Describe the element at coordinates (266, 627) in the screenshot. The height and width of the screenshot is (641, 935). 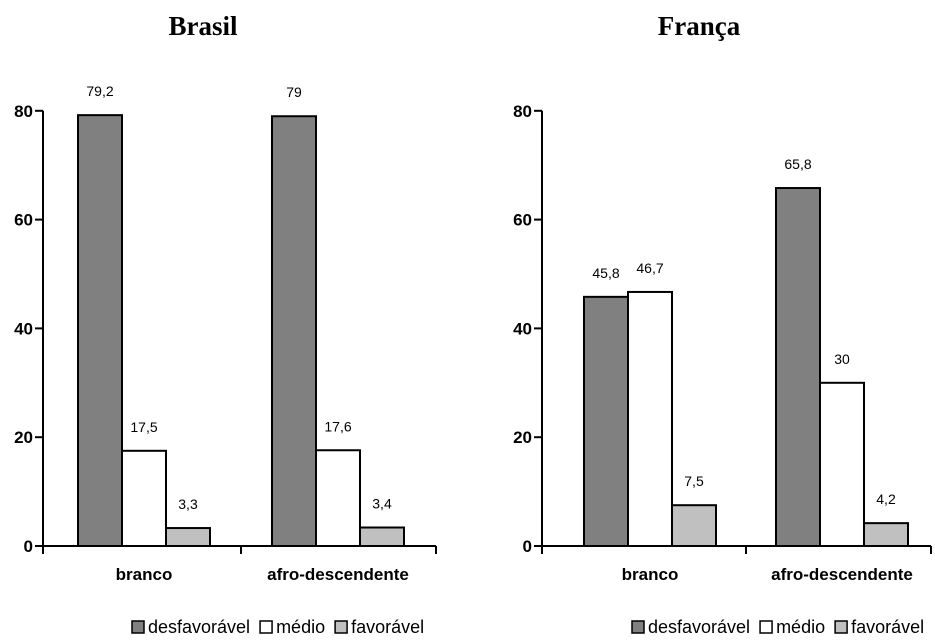
I see `chart-0-legend-swatch-médio` at that location.